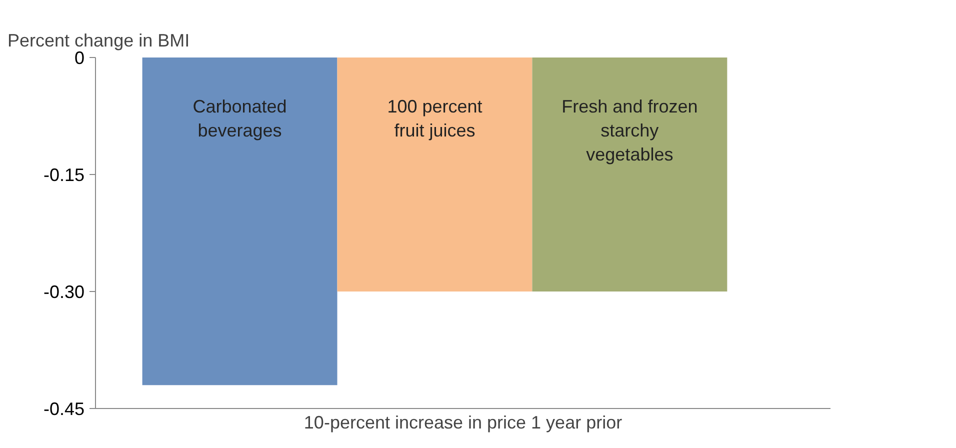 This screenshot has height=448, width=956. Describe the element at coordinates (99, 40) in the screenshot. I see `y-axis-title: Percent change in BMI` at that location.